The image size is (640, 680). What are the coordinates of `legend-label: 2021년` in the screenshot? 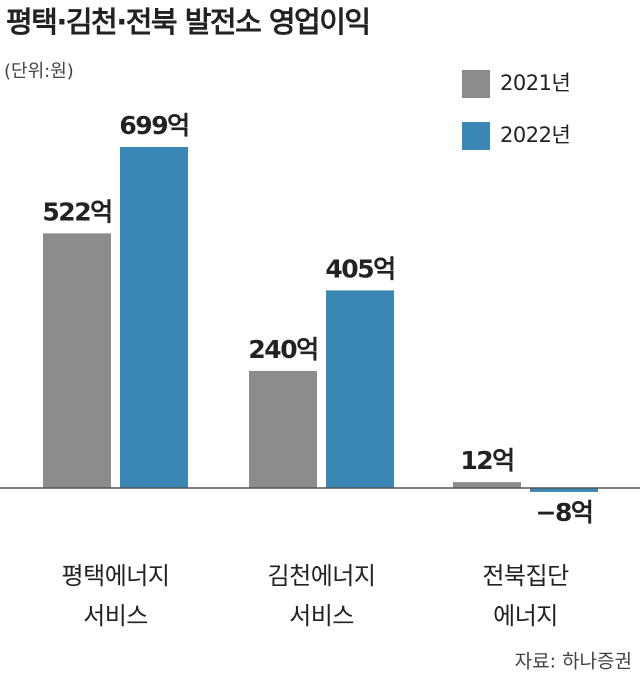 It's located at (535, 83).